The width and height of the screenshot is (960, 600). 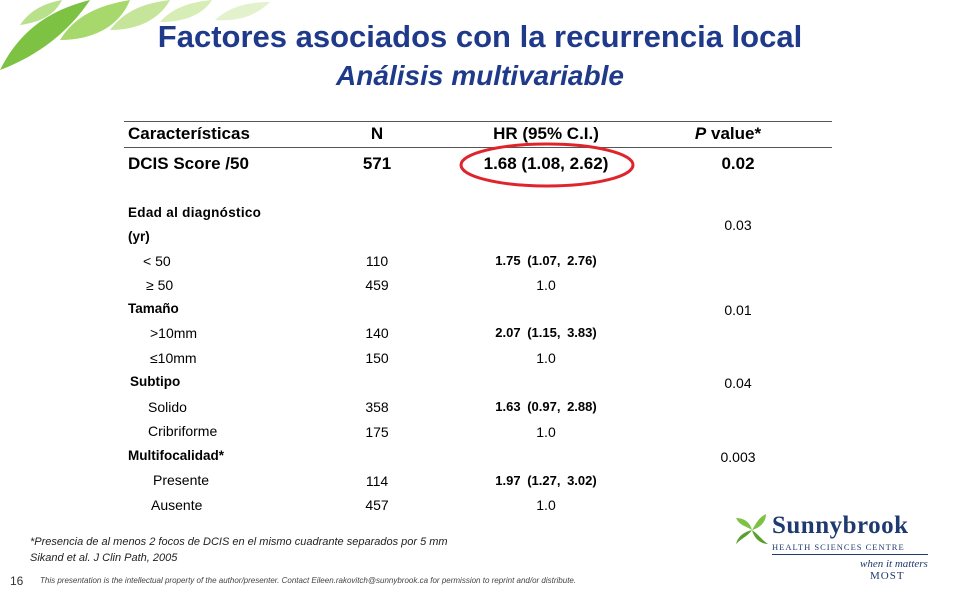 I want to click on slide-subtitle: Análisis multivariable, so click(x=480, y=75).